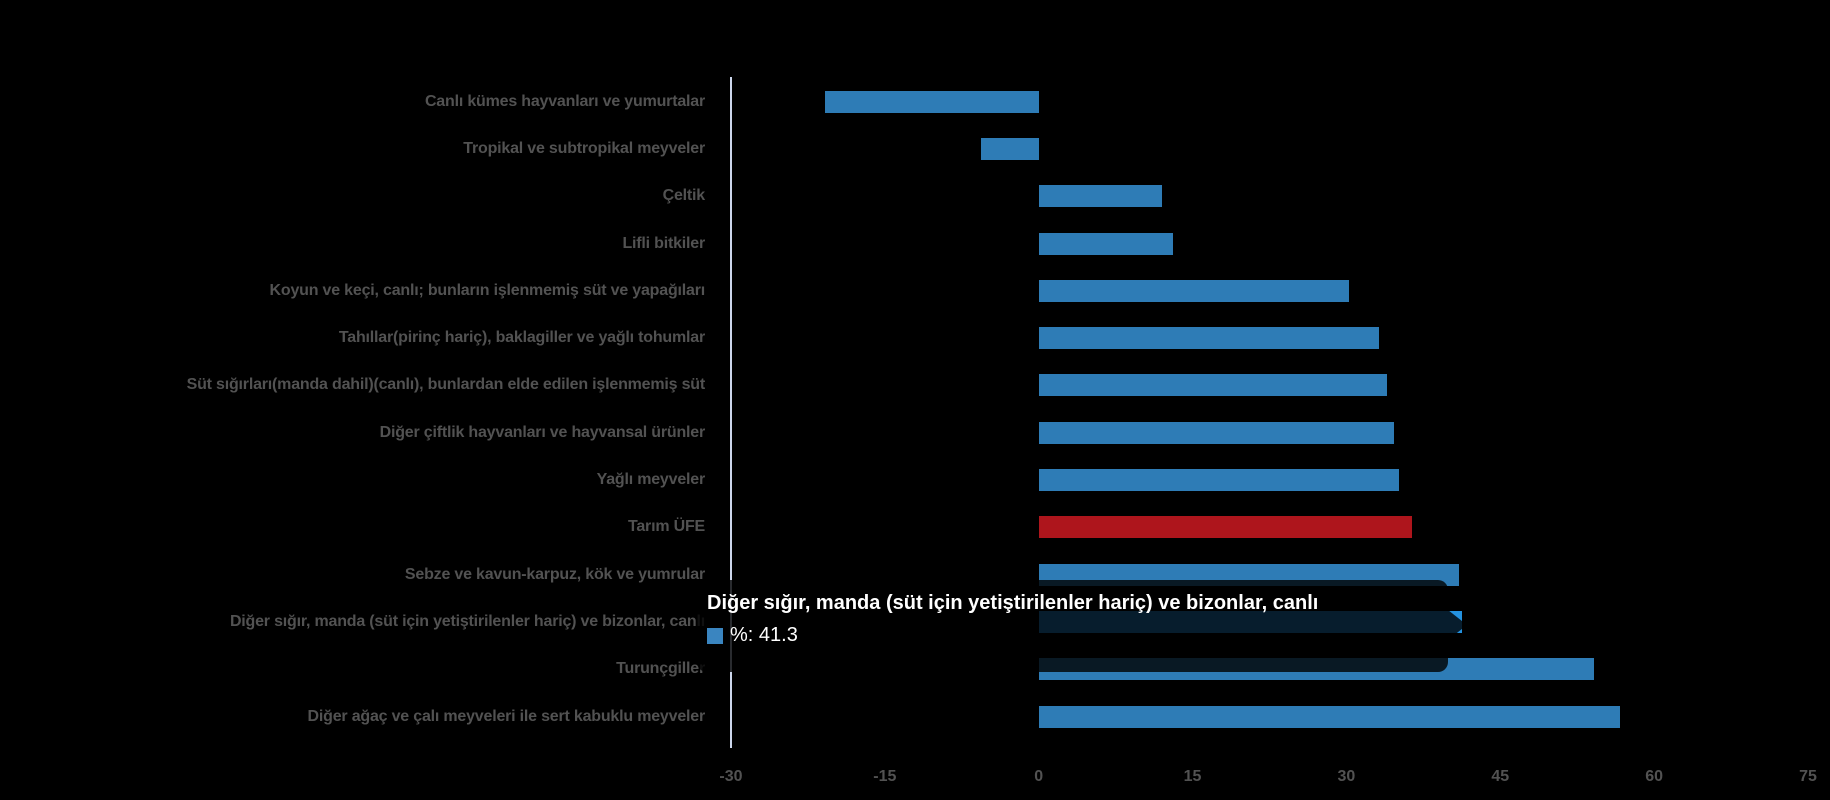 This screenshot has height=800, width=1830. I want to click on y-axis-line, so click(731, 412).